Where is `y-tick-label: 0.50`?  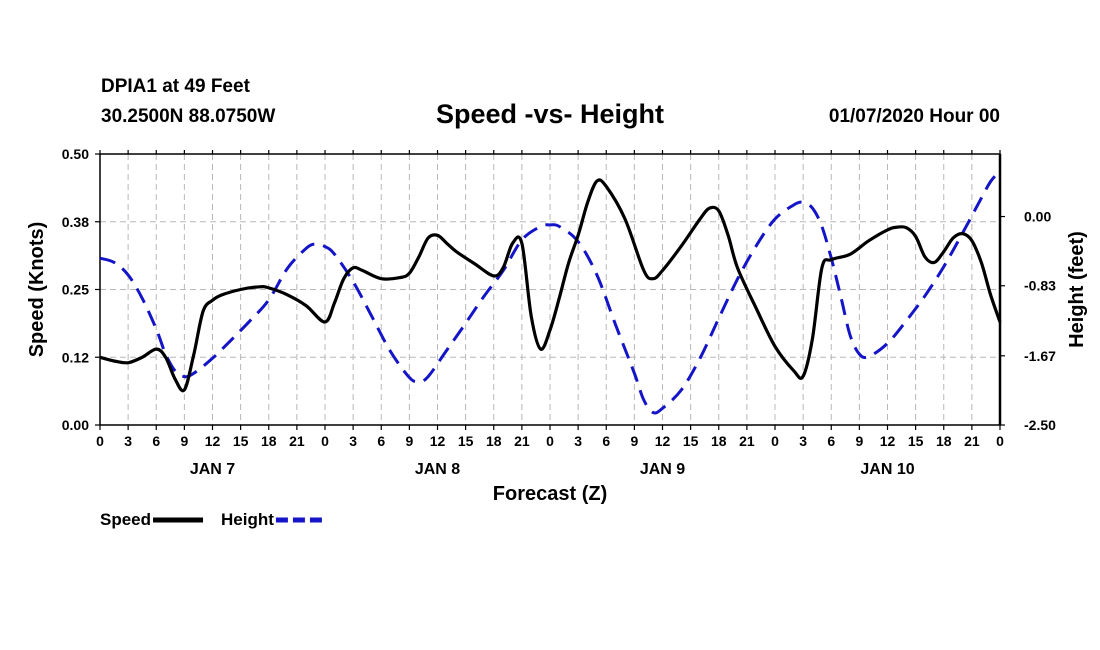
y-tick-label: 0.50 is located at coordinates (75, 154).